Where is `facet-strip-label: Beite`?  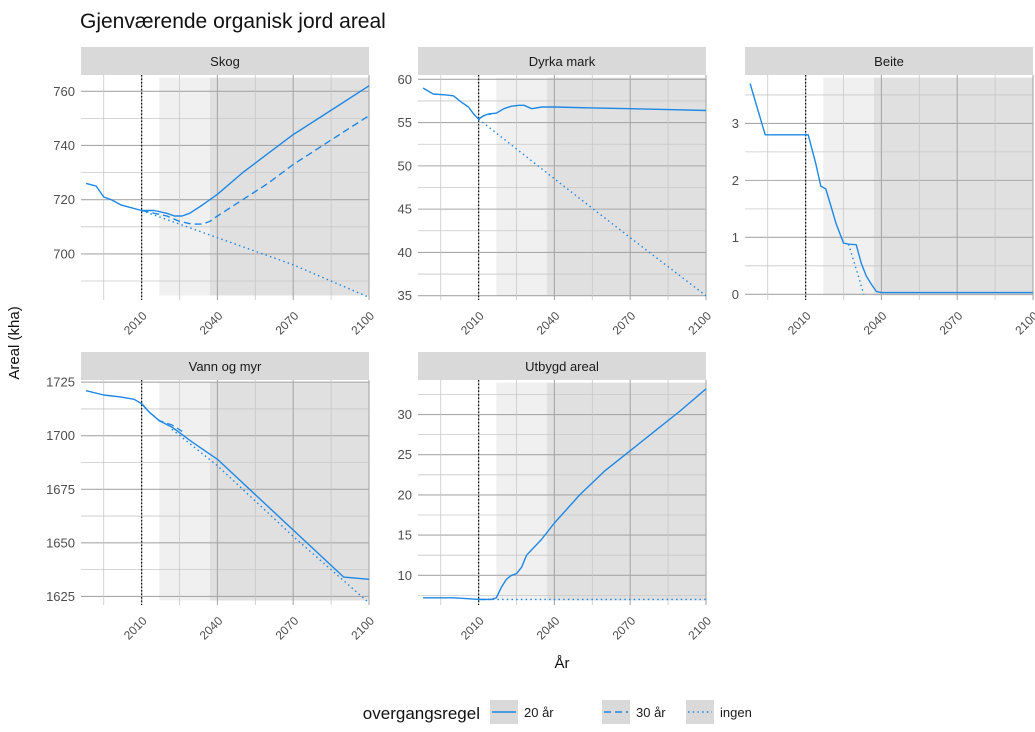 facet-strip-label: Beite is located at coordinates (889, 61).